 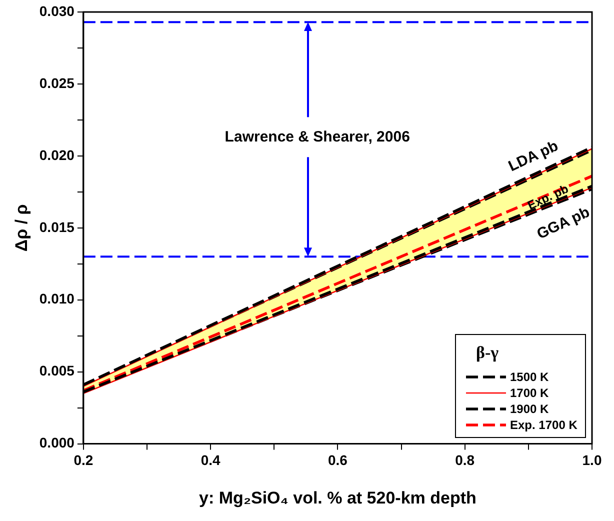 What do you see at coordinates (57, 226) in the screenshot?
I see `y-tick-label: 0.015` at bounding box center [57, 226].